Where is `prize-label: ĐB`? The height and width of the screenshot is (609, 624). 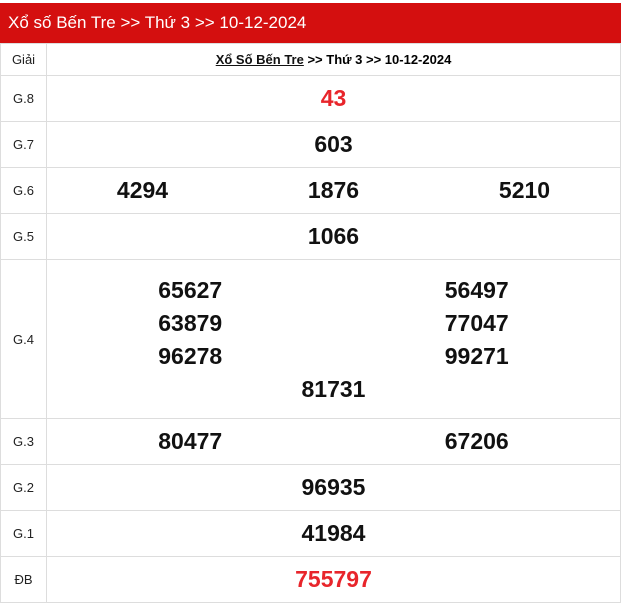
prize-label: ĐB is located at coordinates (23, 579).